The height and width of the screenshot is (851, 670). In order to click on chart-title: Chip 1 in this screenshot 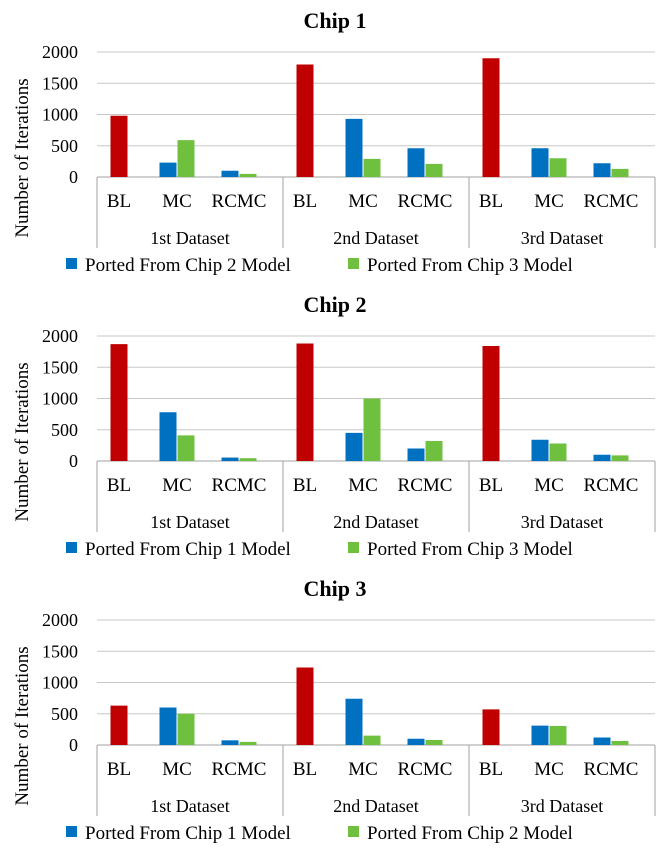, I will do `click(335, 20)`.